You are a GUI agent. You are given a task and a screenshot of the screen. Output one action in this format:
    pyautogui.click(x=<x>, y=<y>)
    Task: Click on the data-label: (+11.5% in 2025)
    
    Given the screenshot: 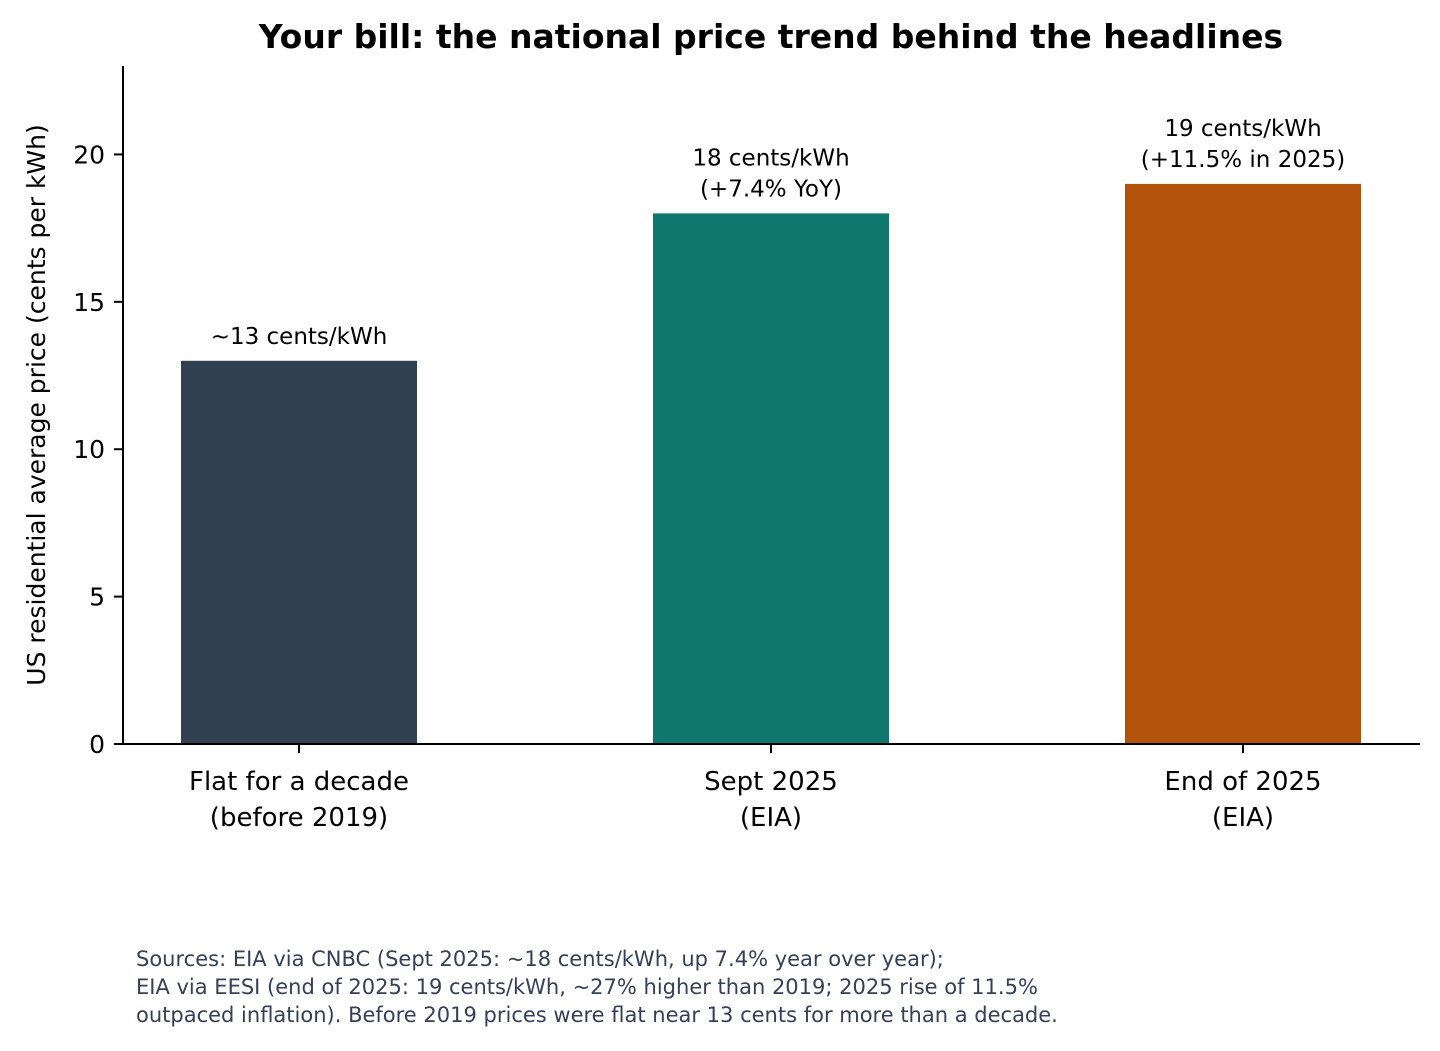 What is the action you would take?
    pyautogui.click(x=1243, y=160)
    